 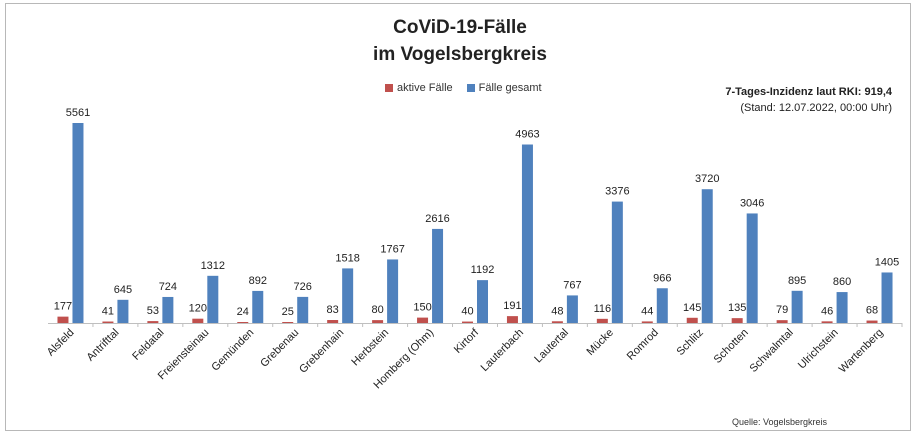 I want to click on x-tick-label-14: Schlitz, so click(x=689, y=342).